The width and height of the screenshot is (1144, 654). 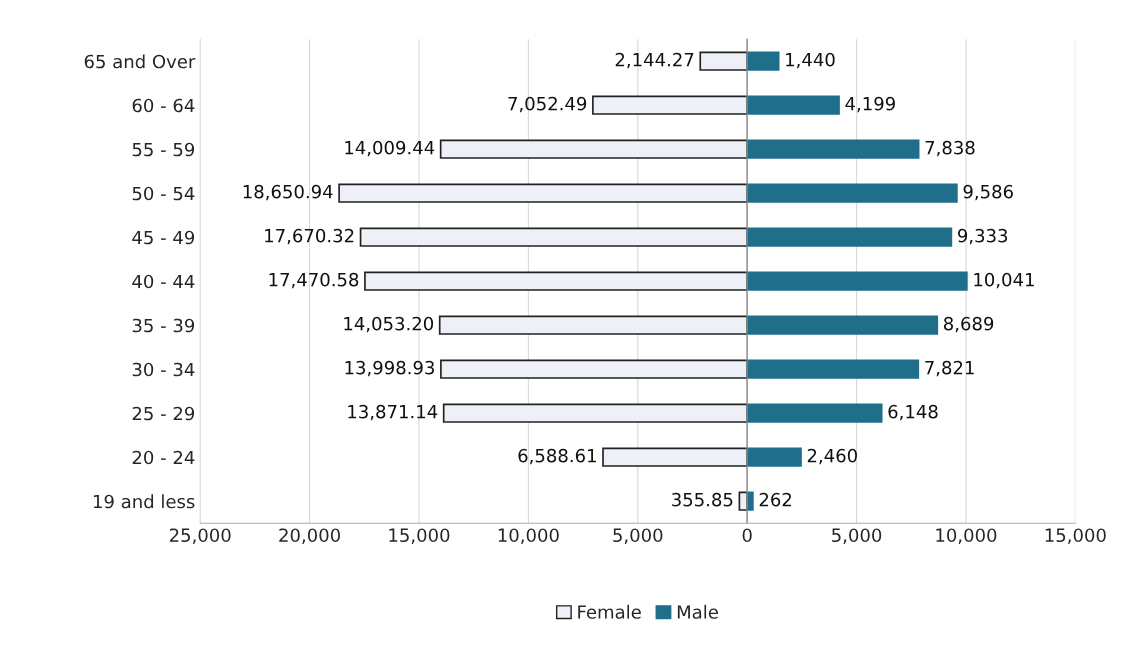 What do you see at coordinates (393, 412) in the screenshot?
I see `data-label: 13,871.14` at bounding box center [393, 412].